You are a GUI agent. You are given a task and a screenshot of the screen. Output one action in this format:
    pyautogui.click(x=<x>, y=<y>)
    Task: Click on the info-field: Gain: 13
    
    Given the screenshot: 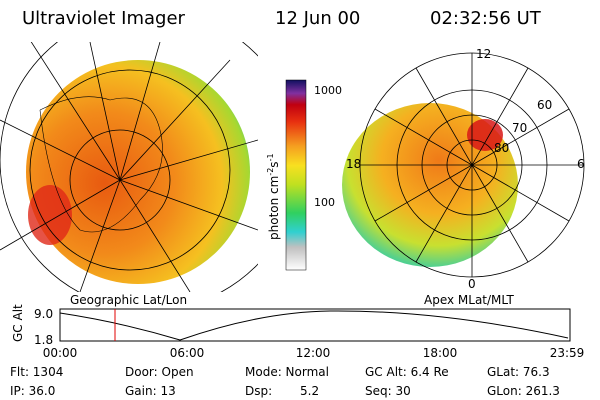 What is the action you would take?
    pyautogui.click(x=150, y=391)
    